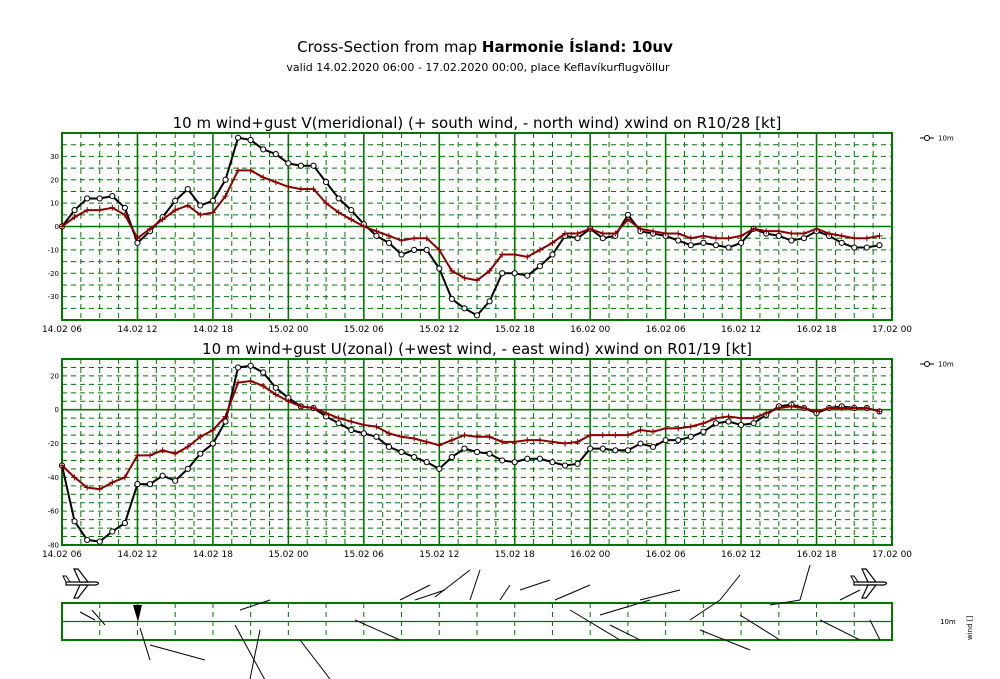 This screenshot has height=679, width=1000. What do you see at coordinates (137, 613) in the screenshot?
I see `wind-flag` at bounding box center [137, 613].